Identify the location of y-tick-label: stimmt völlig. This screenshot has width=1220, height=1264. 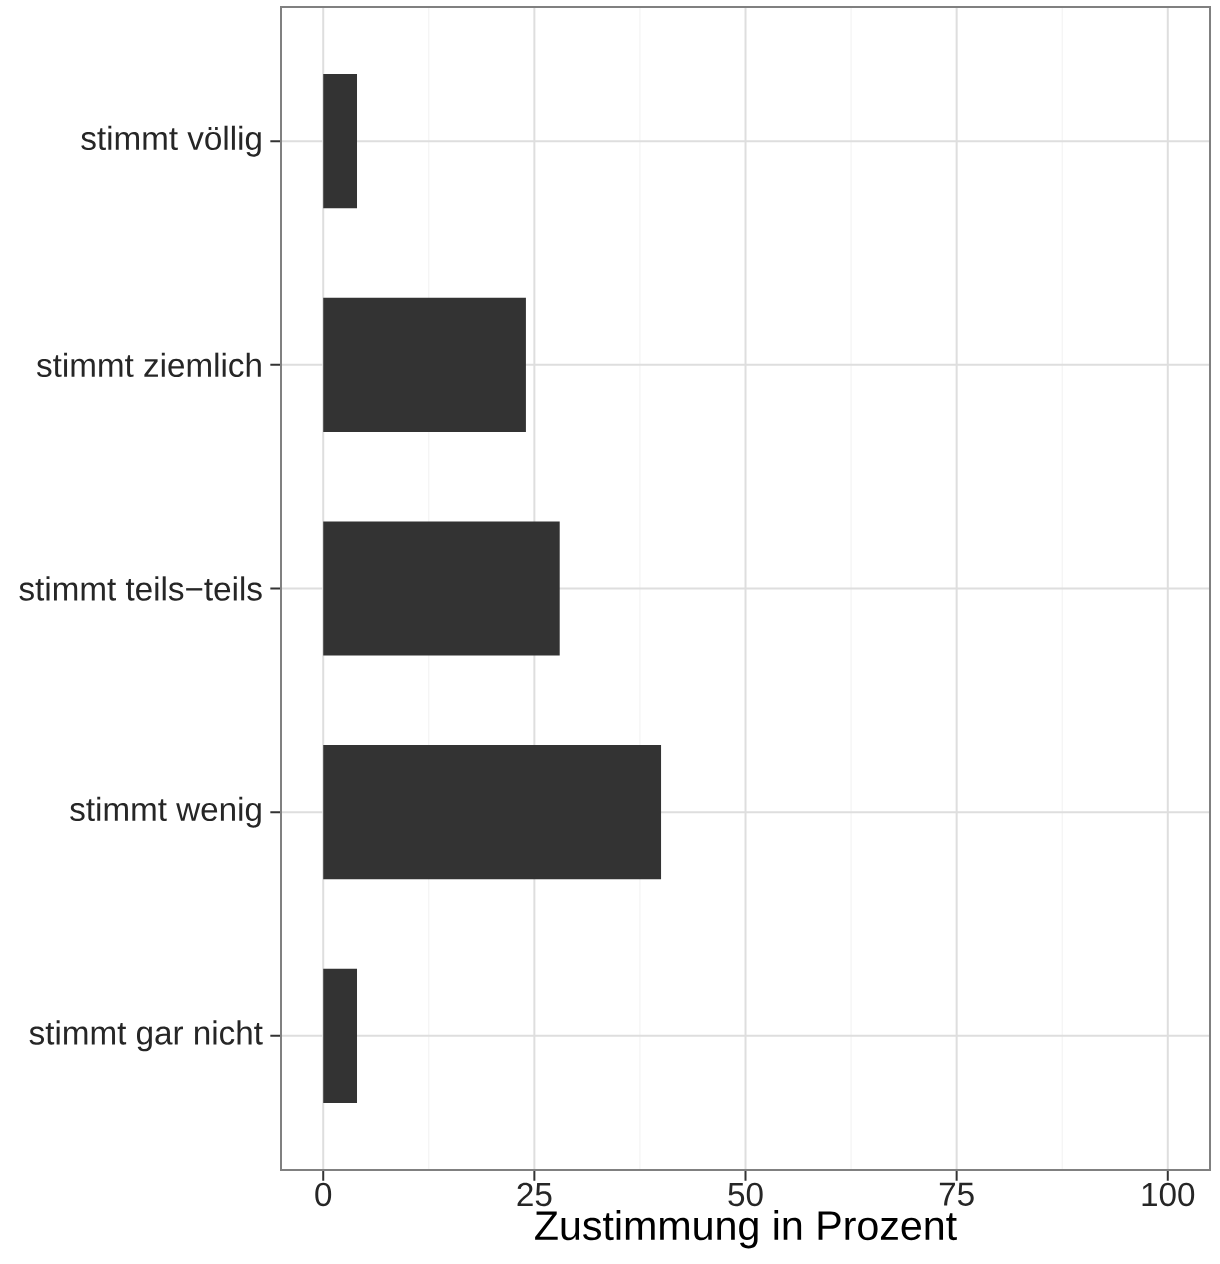
(171, 141).